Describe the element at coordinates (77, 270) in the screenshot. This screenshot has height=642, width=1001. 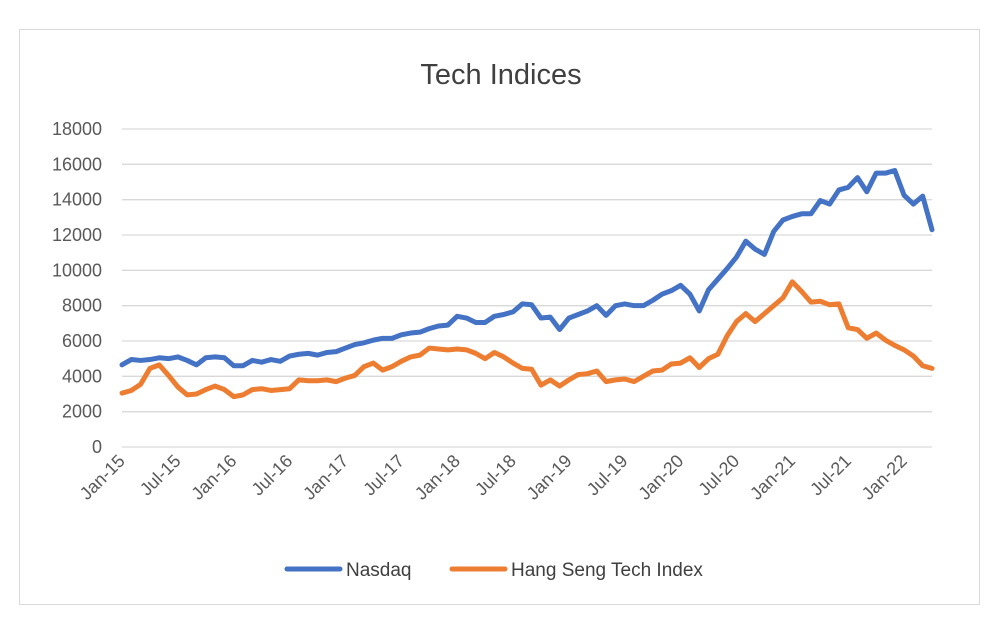
I see `y-tick-label: 10000` at that location.